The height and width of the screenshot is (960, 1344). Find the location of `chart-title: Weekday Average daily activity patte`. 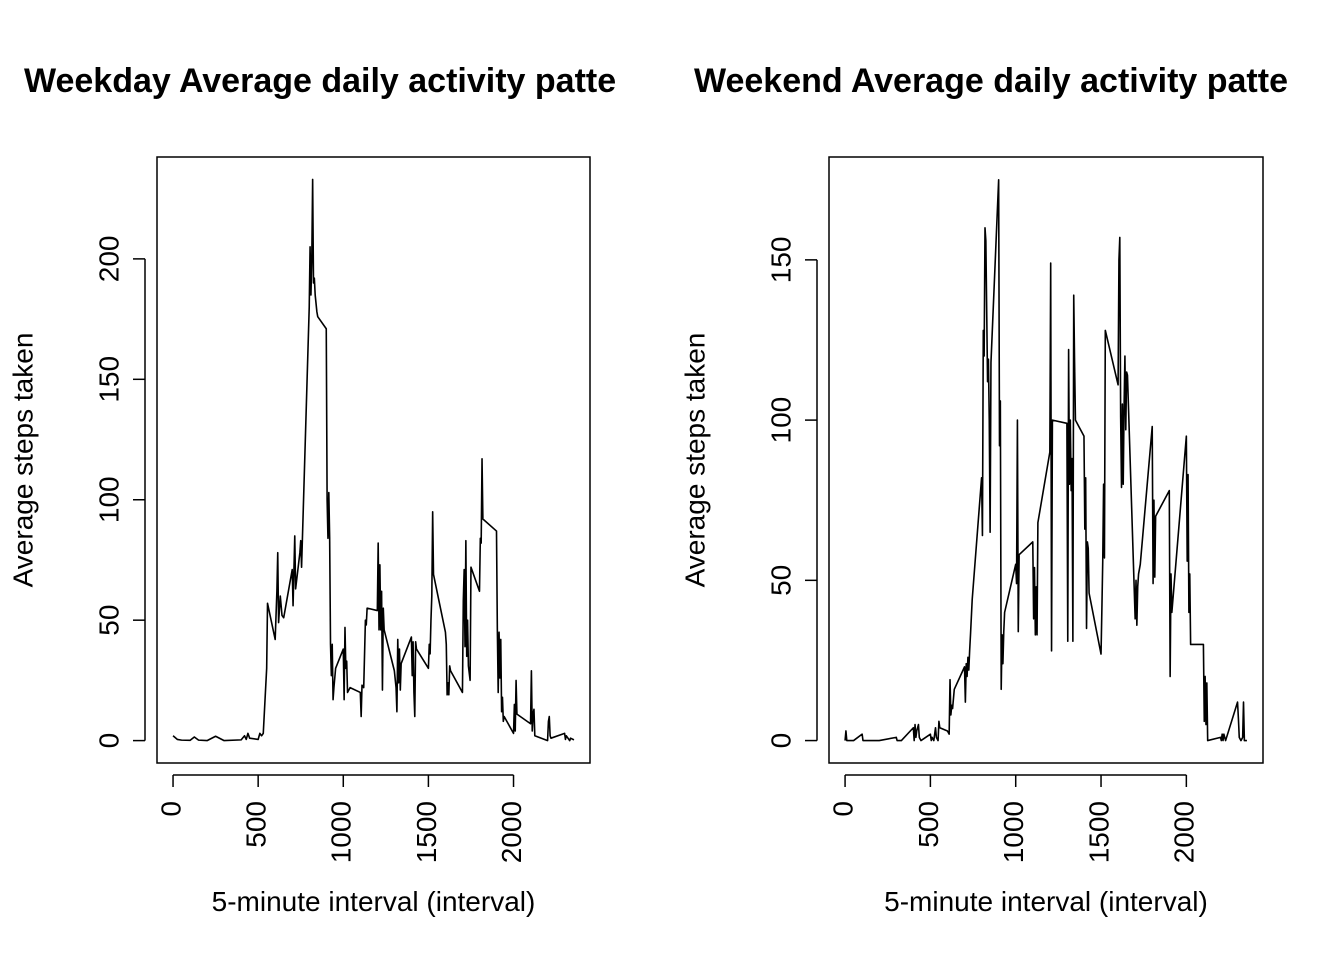

chart-title: Weekday Average daily activity patte is located at coordinates (320, 81).